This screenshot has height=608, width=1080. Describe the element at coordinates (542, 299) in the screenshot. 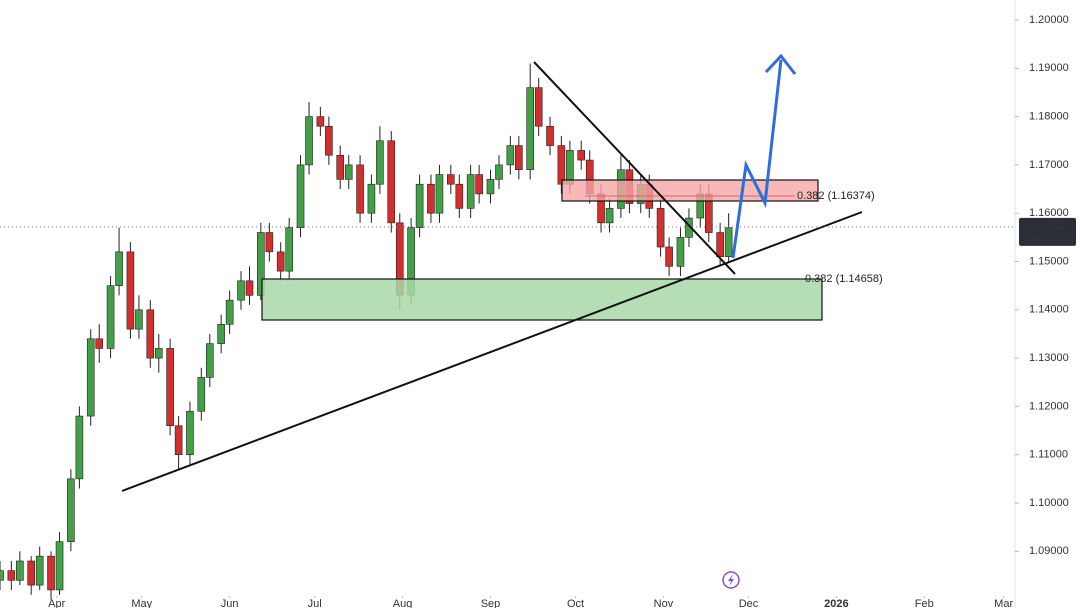

I see `support-zone` at that location.